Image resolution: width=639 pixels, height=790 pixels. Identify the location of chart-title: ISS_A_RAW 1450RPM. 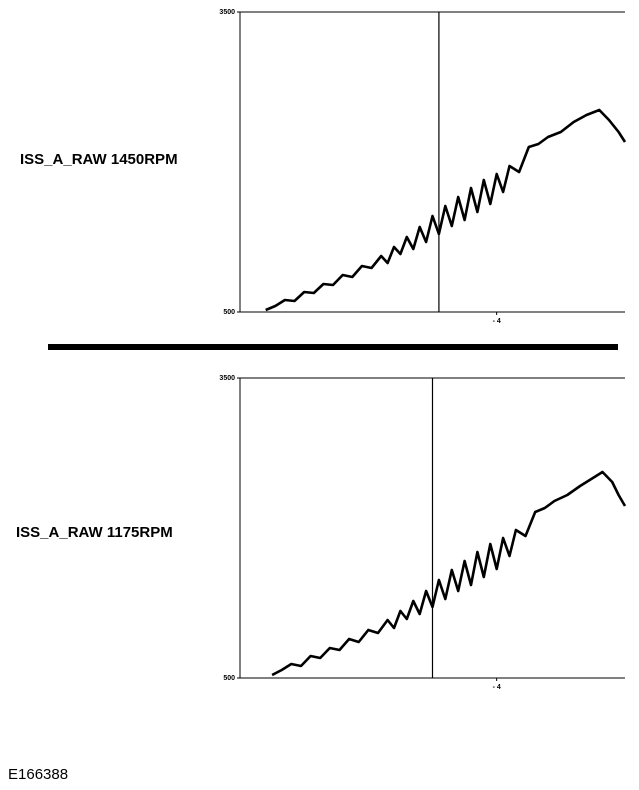
(99, 159).